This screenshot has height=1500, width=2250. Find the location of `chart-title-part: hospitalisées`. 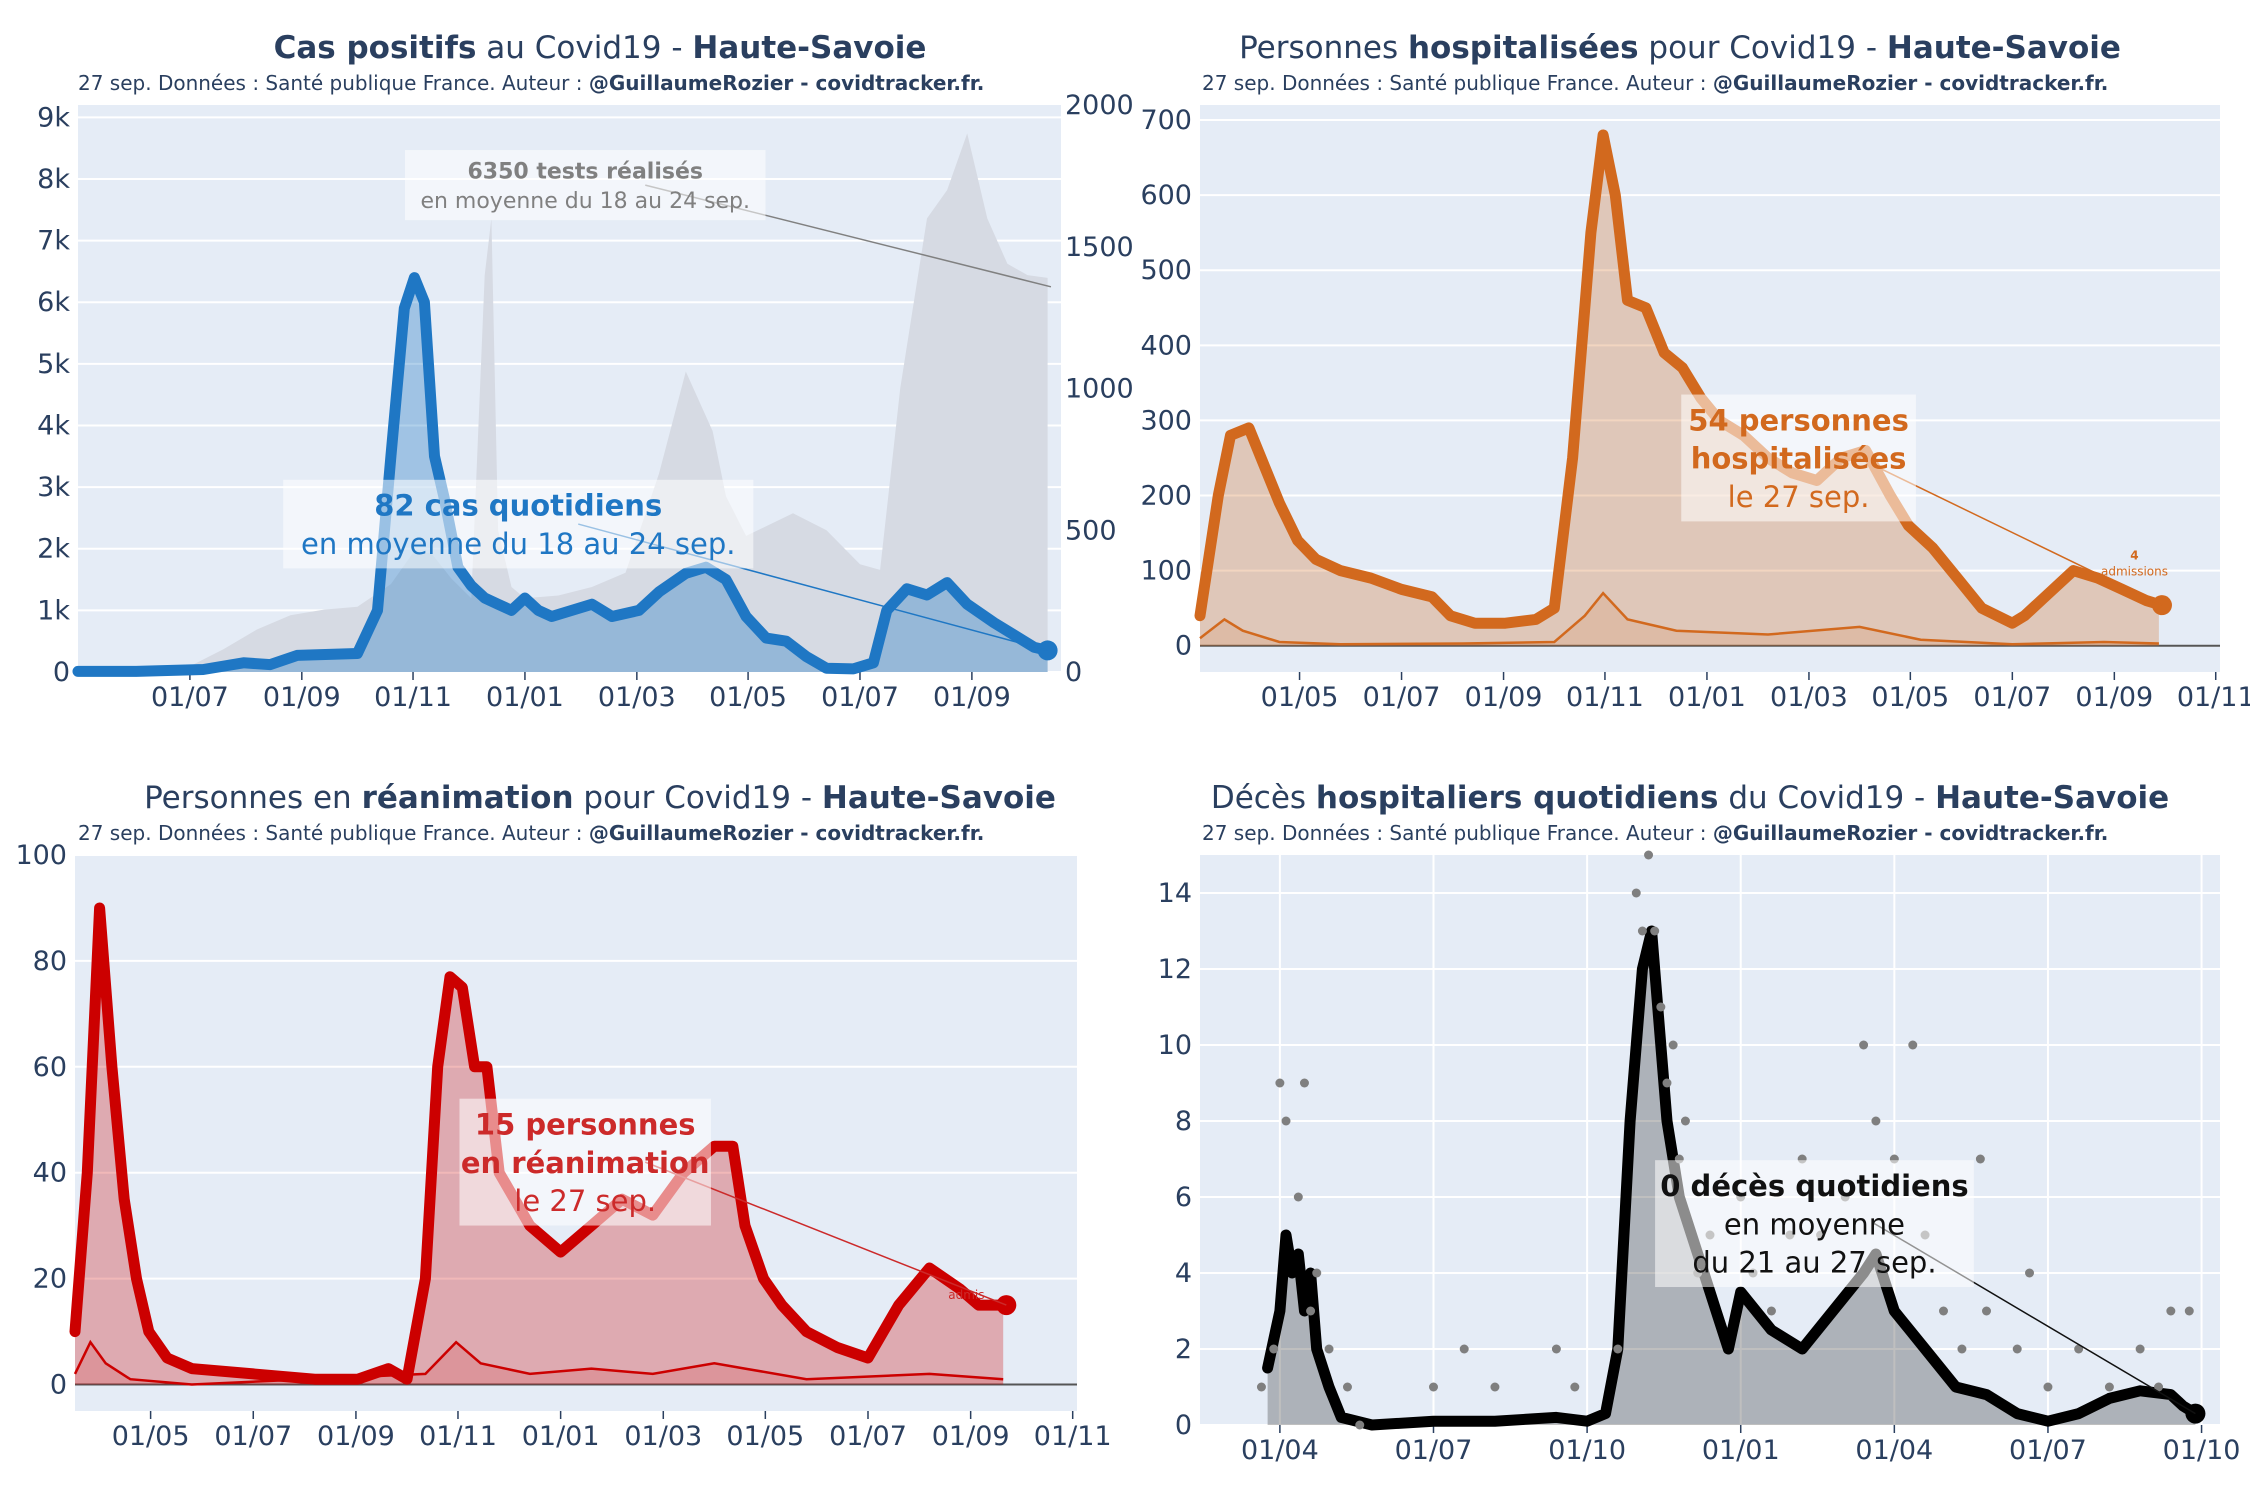

chart-title-part: hospitalisées is located at coordinates (1523, 48).